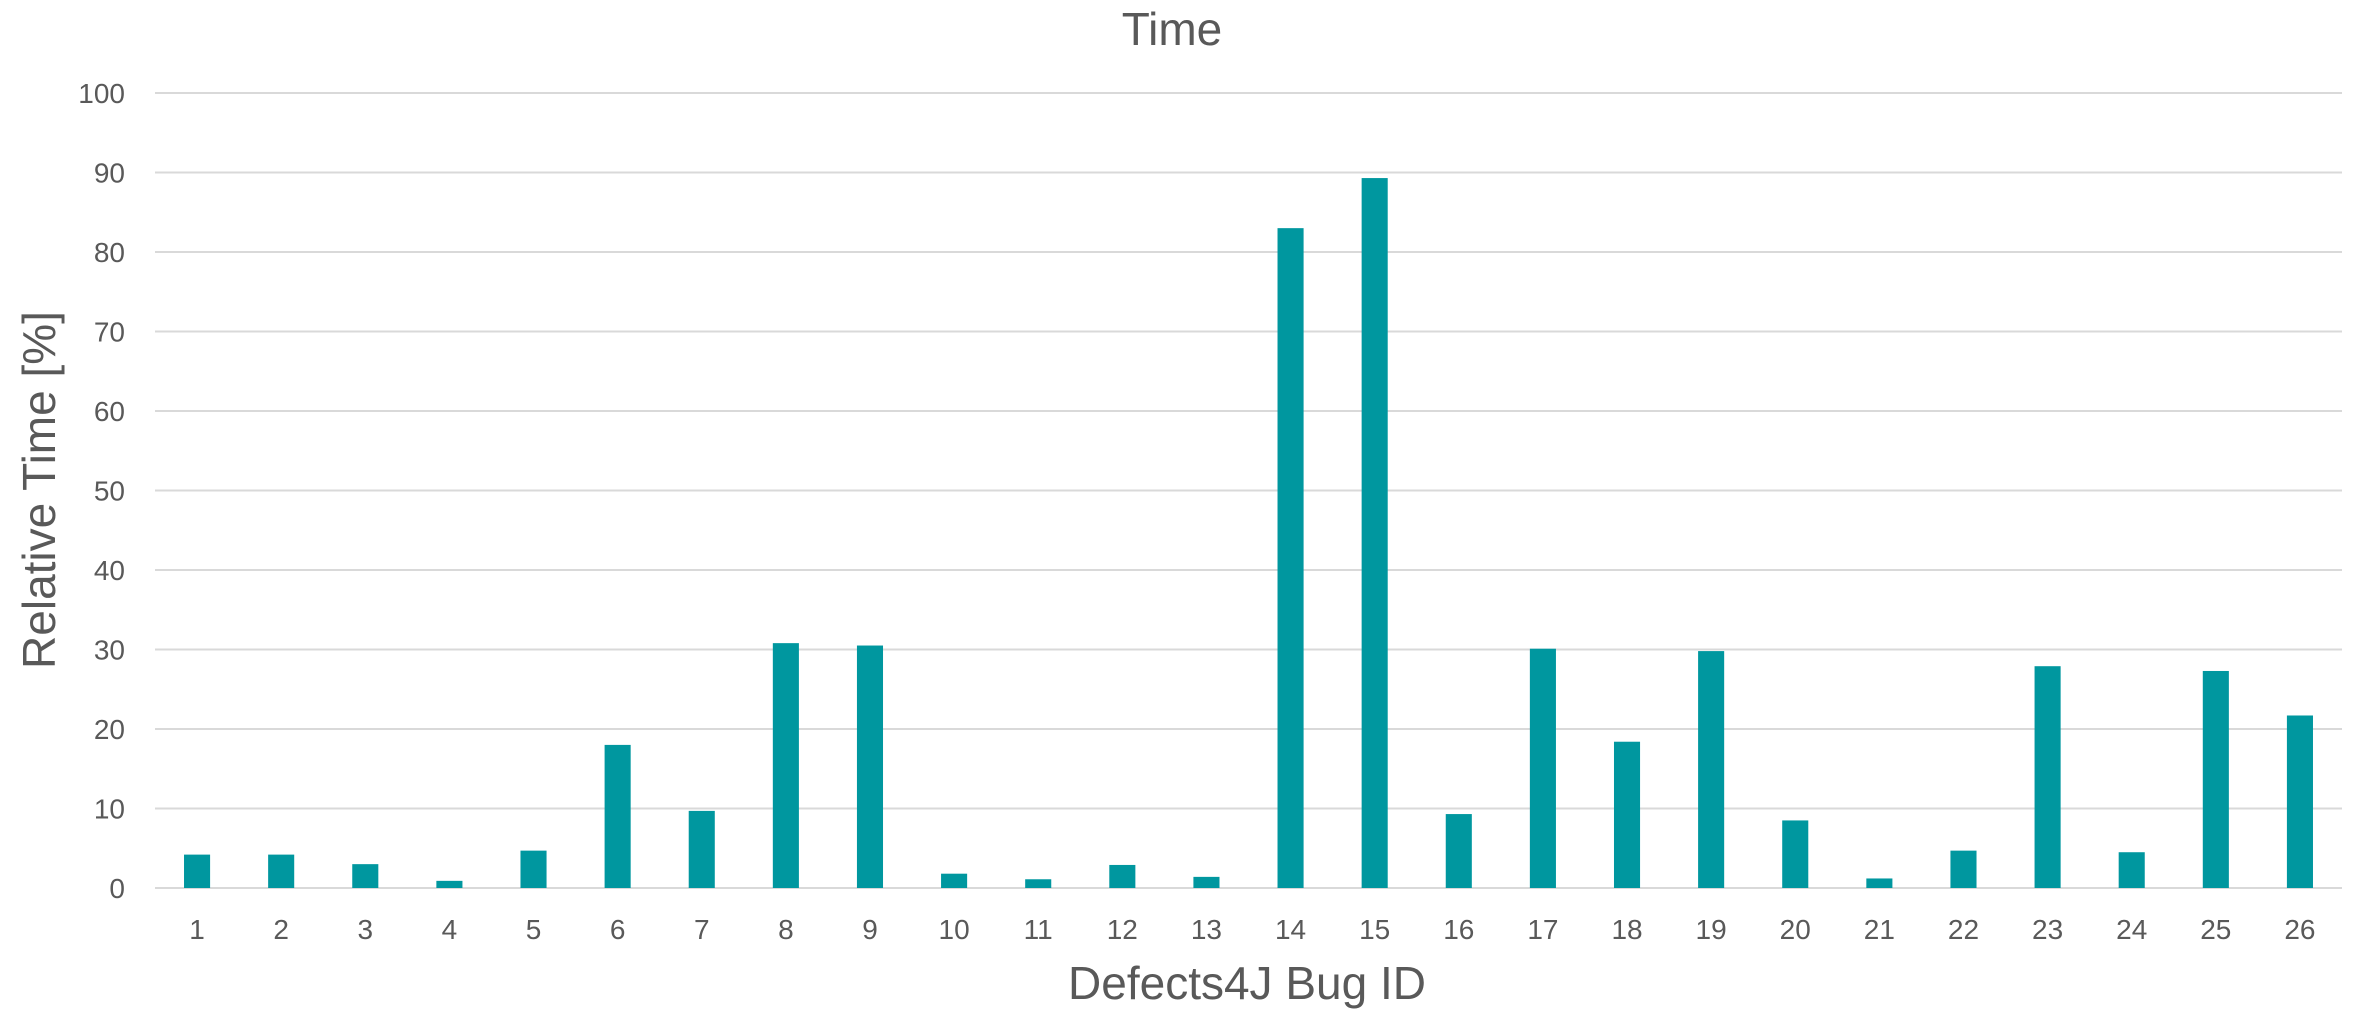  What do you see at coordinates (1711, 929) in the screenshot?
I see `x-tick-label: 19` at bounding box center [1711, 929].